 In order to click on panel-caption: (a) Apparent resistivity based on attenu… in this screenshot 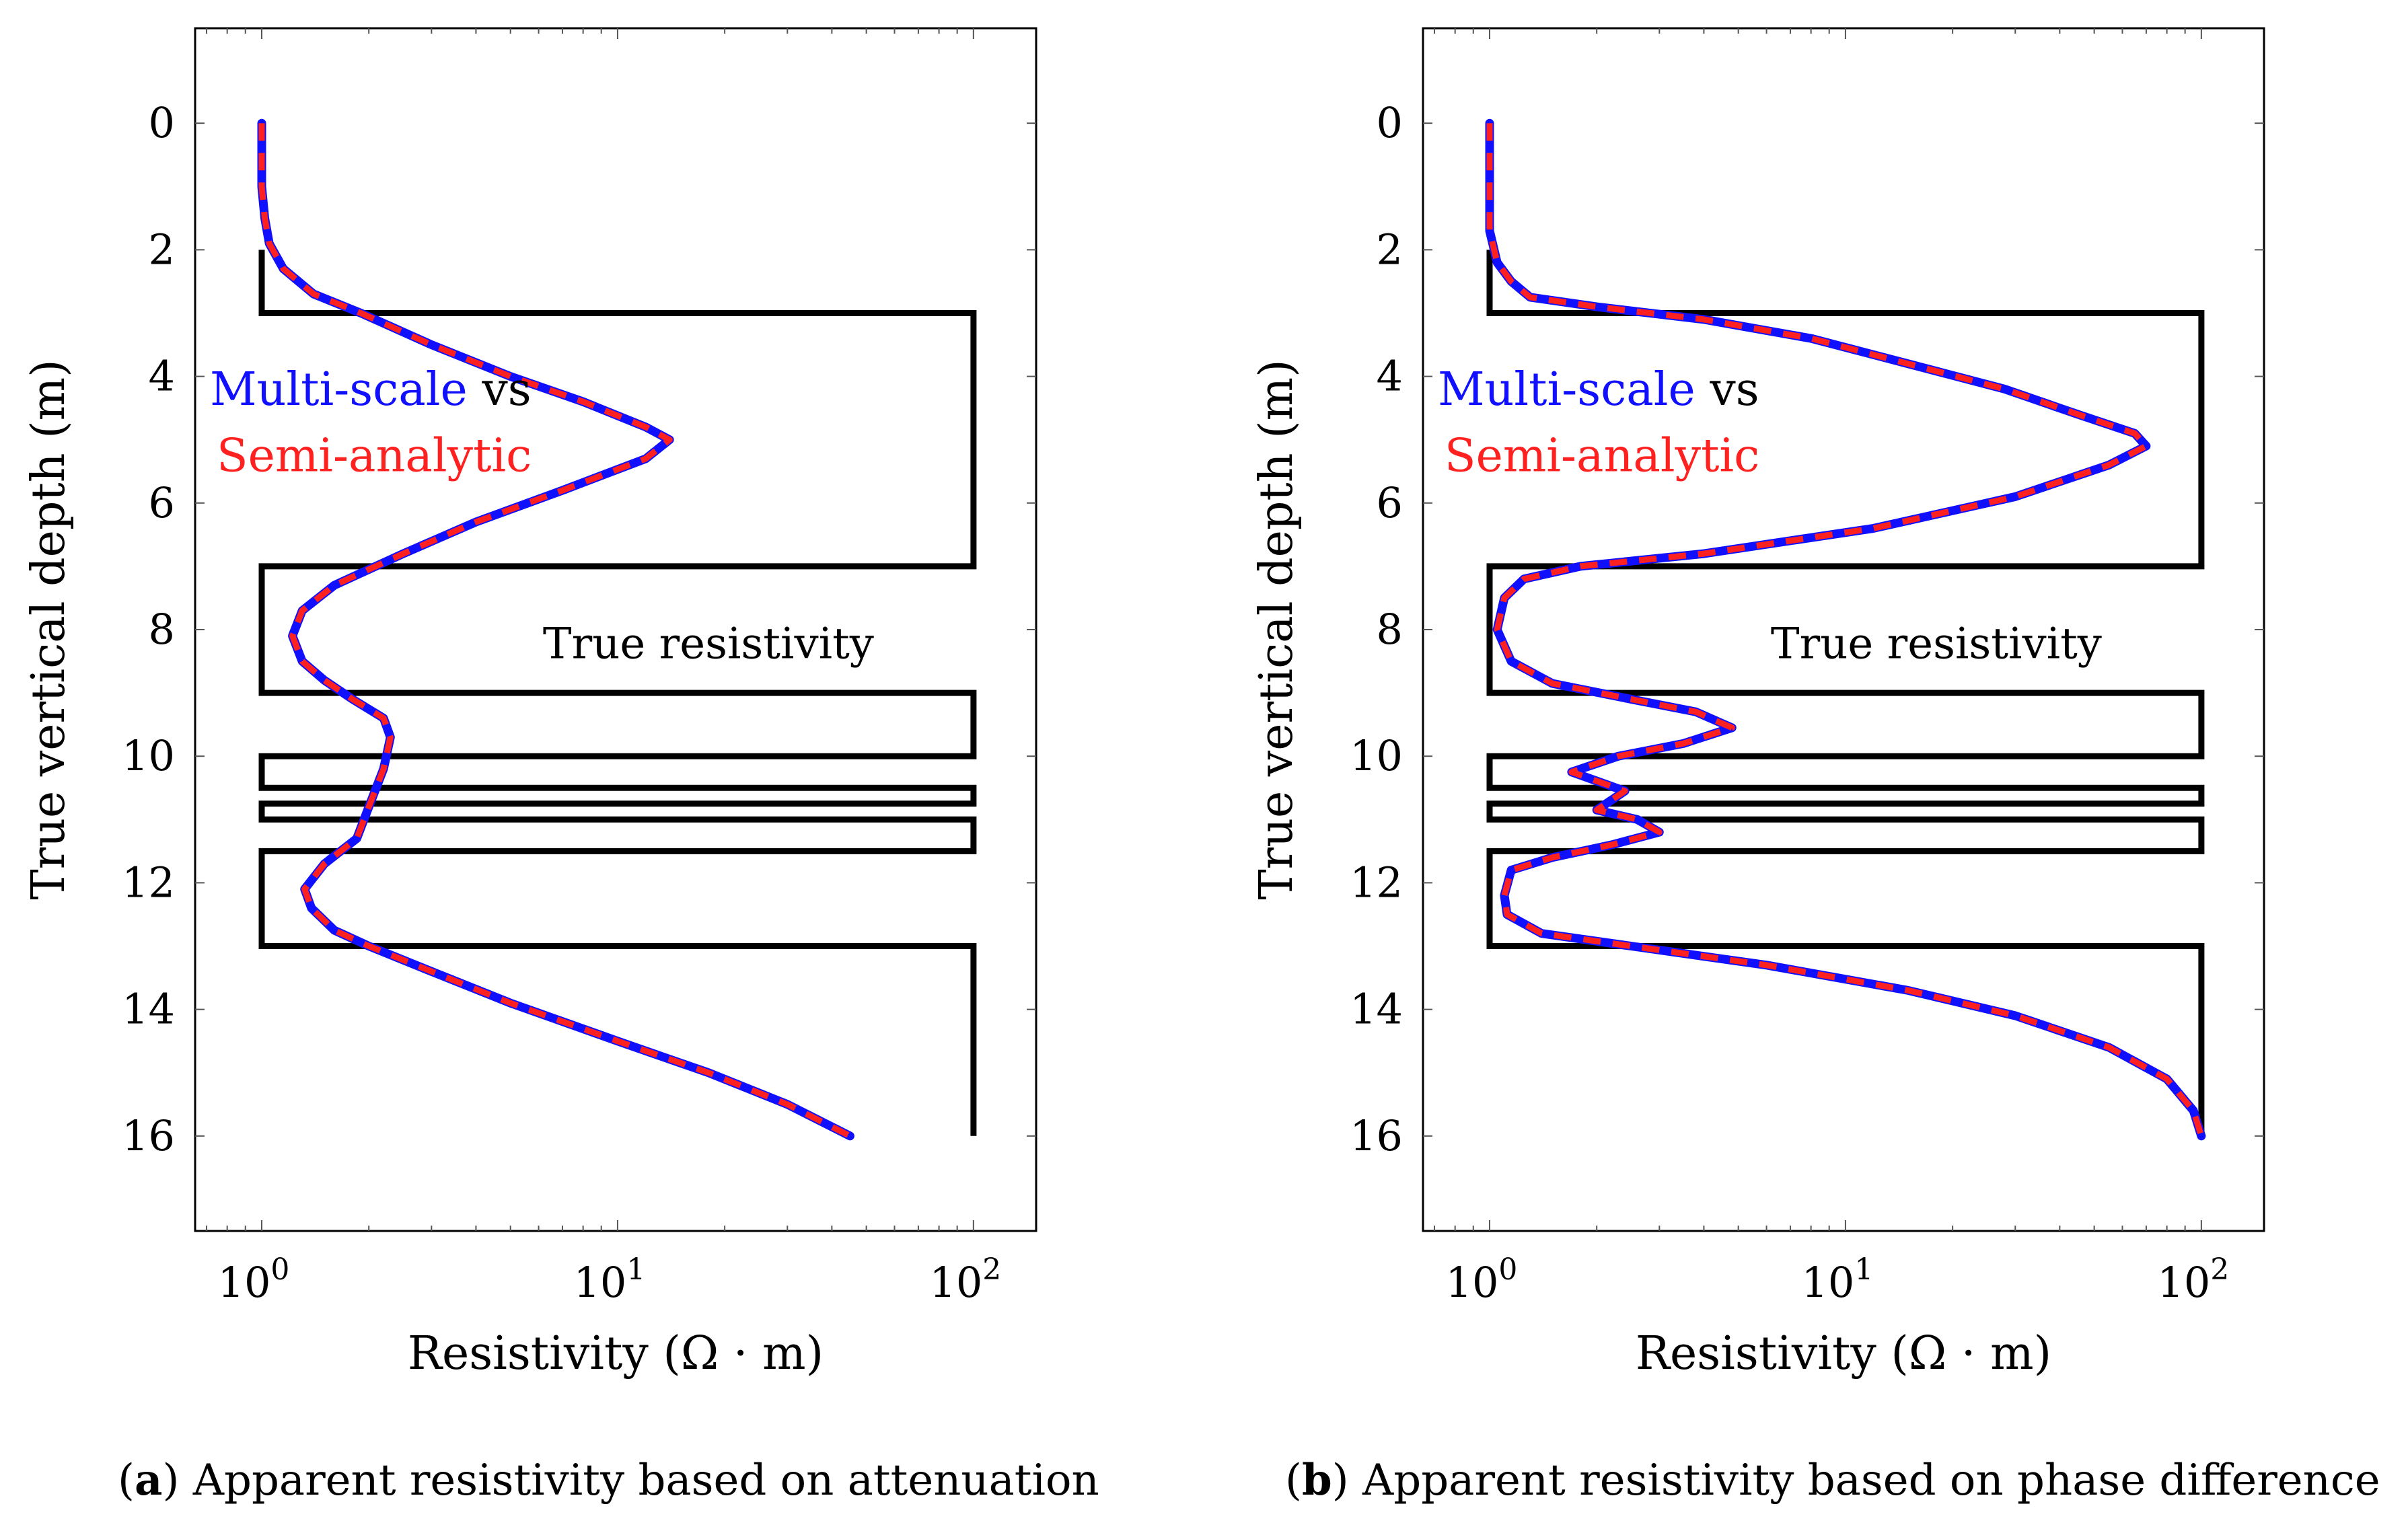, I will do `click(608, 1480)`.